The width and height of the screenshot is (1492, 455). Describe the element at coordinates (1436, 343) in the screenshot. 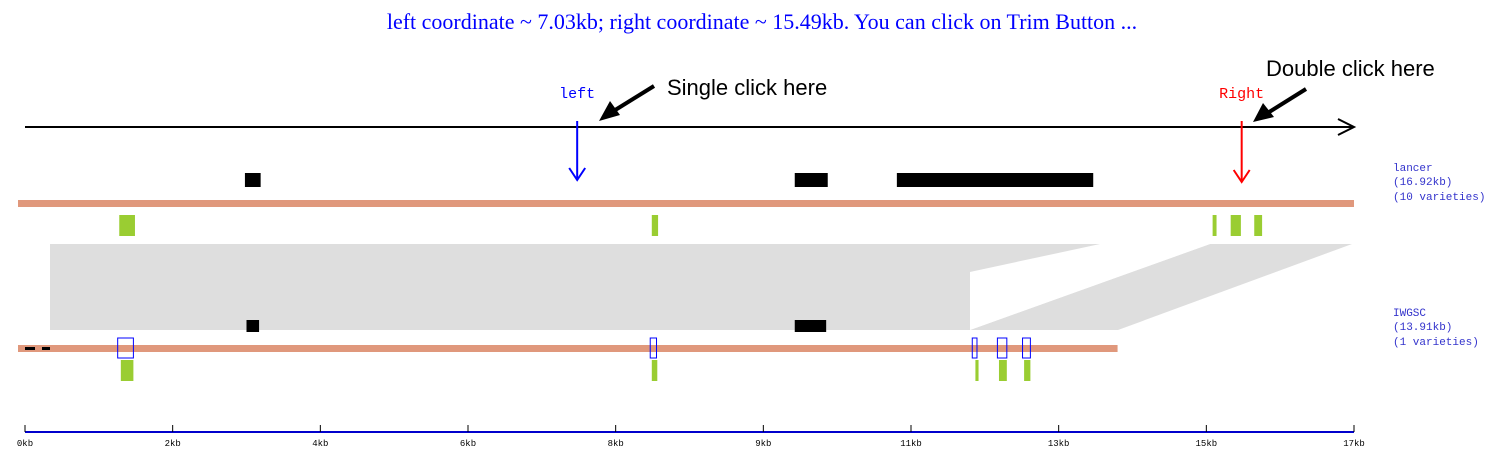

I see `iwgsc-track-varieties: (1 varieties)` at that location.